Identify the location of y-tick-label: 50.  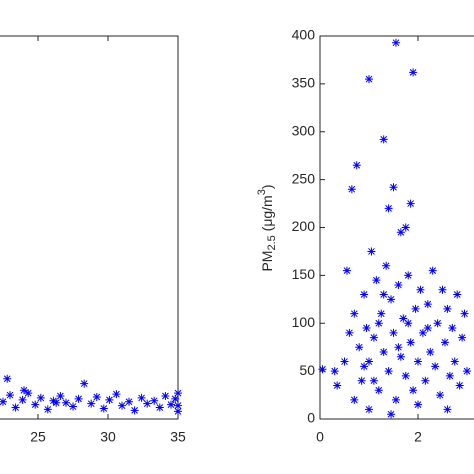
(307, 370).